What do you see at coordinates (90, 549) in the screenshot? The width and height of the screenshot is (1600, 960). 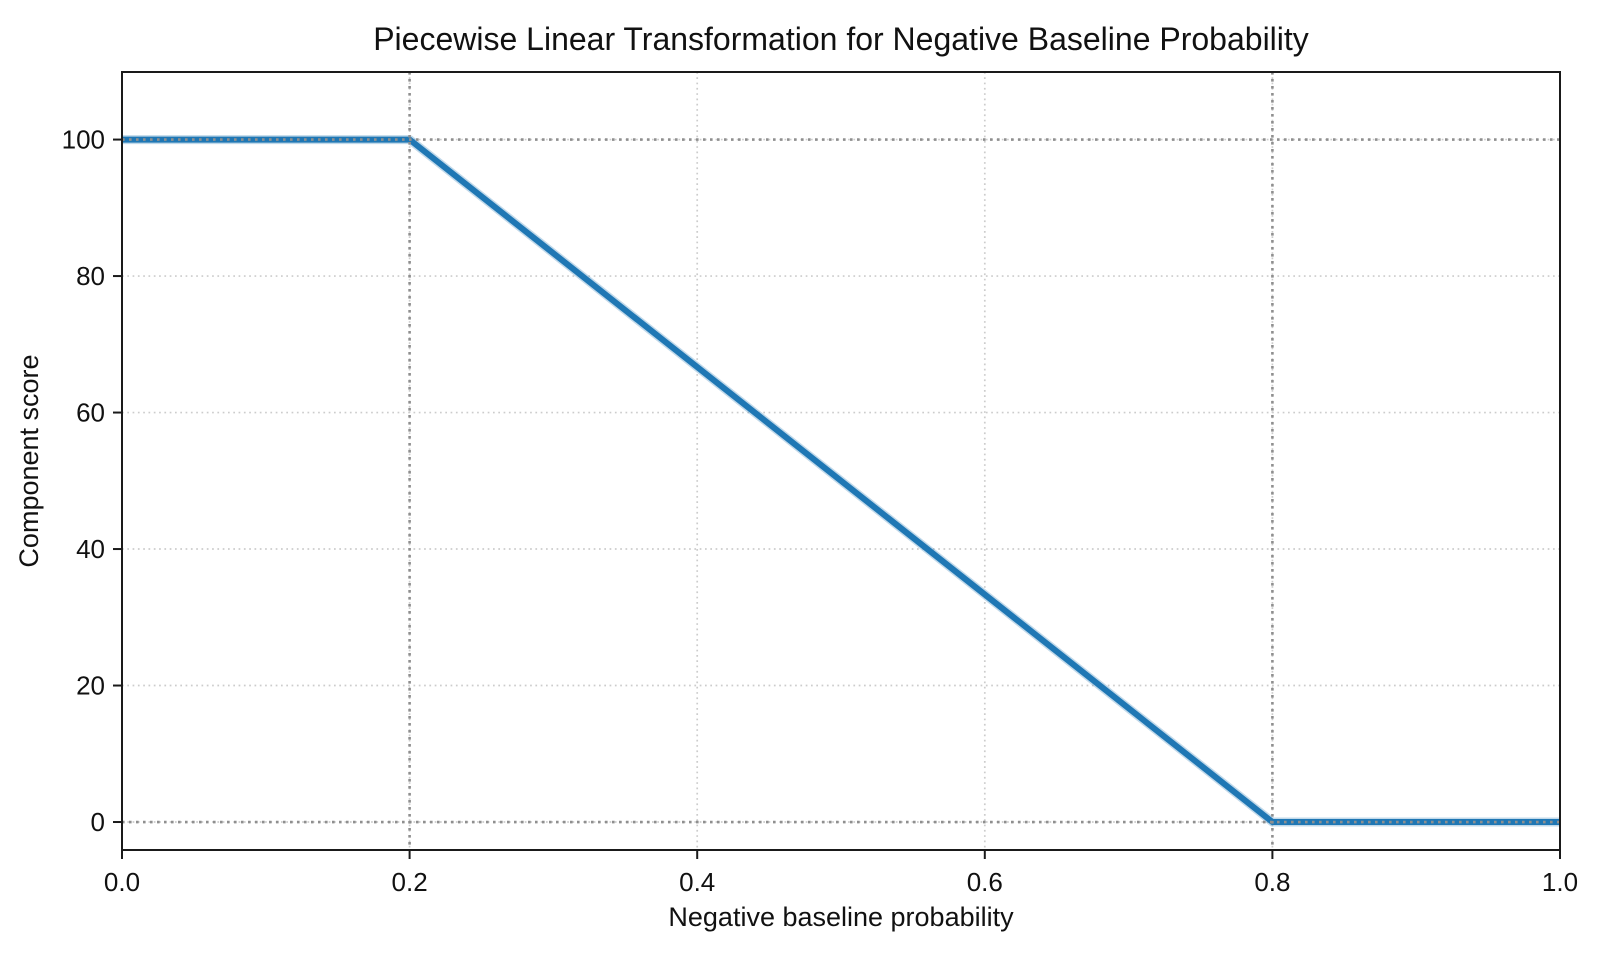 I see `y-tick-label: 40` at bounding box center [90, 549].